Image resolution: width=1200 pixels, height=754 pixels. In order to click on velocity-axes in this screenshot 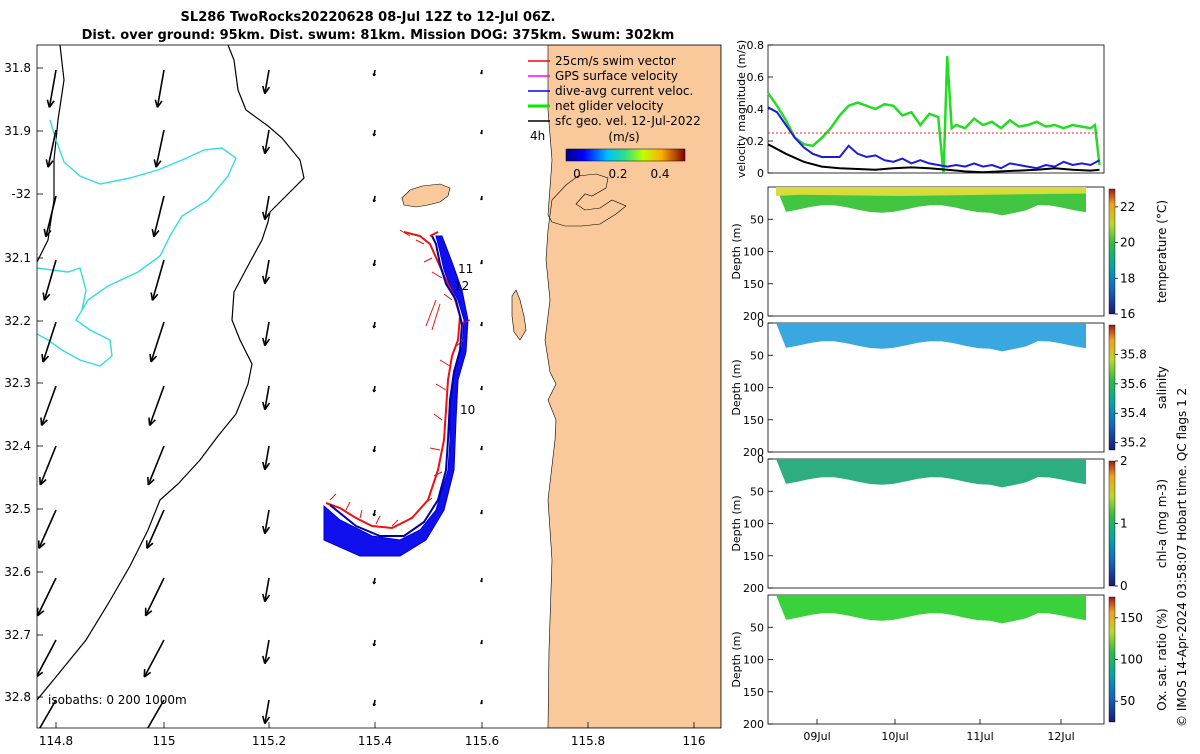, I will do `click(936, 109)`.